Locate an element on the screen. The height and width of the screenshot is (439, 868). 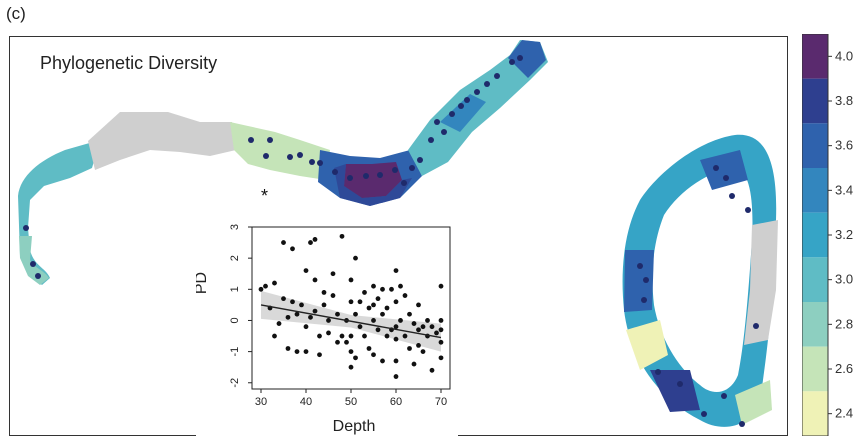
color-legend: 4.0 3.8 3.6 3.4 3.2 3.0 2.8 2.6 2.4 is located at coordinates (827, 235).